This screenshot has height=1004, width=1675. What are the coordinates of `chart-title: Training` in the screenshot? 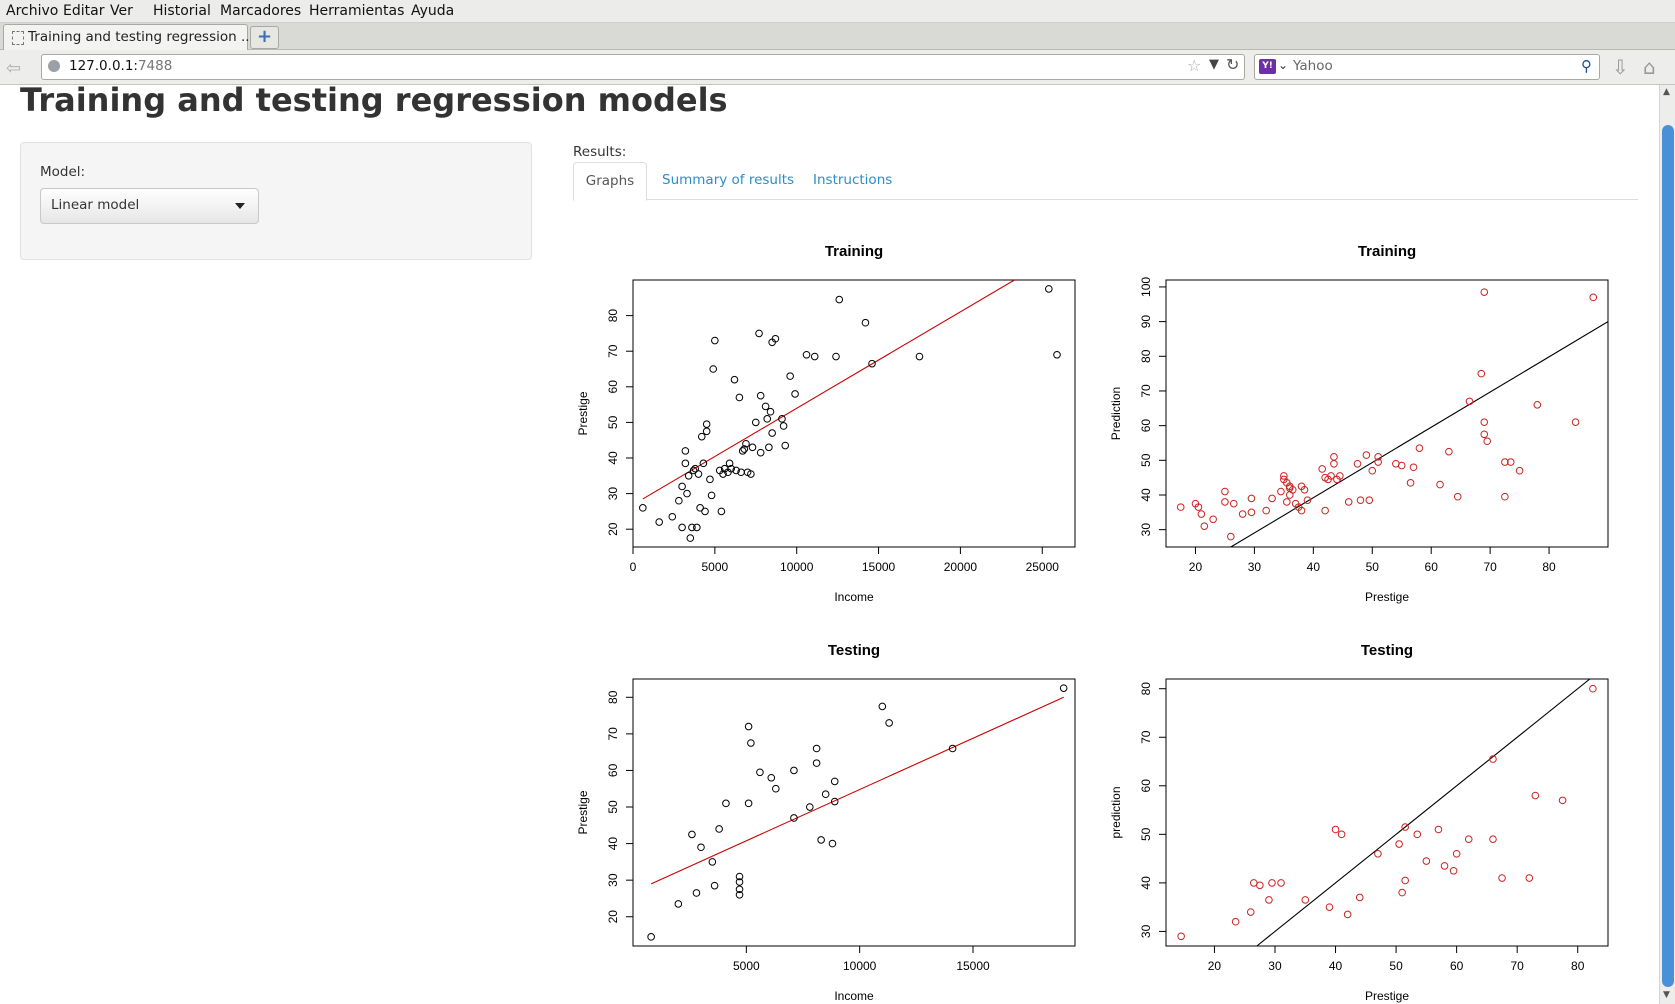 It's located at (854, 251).